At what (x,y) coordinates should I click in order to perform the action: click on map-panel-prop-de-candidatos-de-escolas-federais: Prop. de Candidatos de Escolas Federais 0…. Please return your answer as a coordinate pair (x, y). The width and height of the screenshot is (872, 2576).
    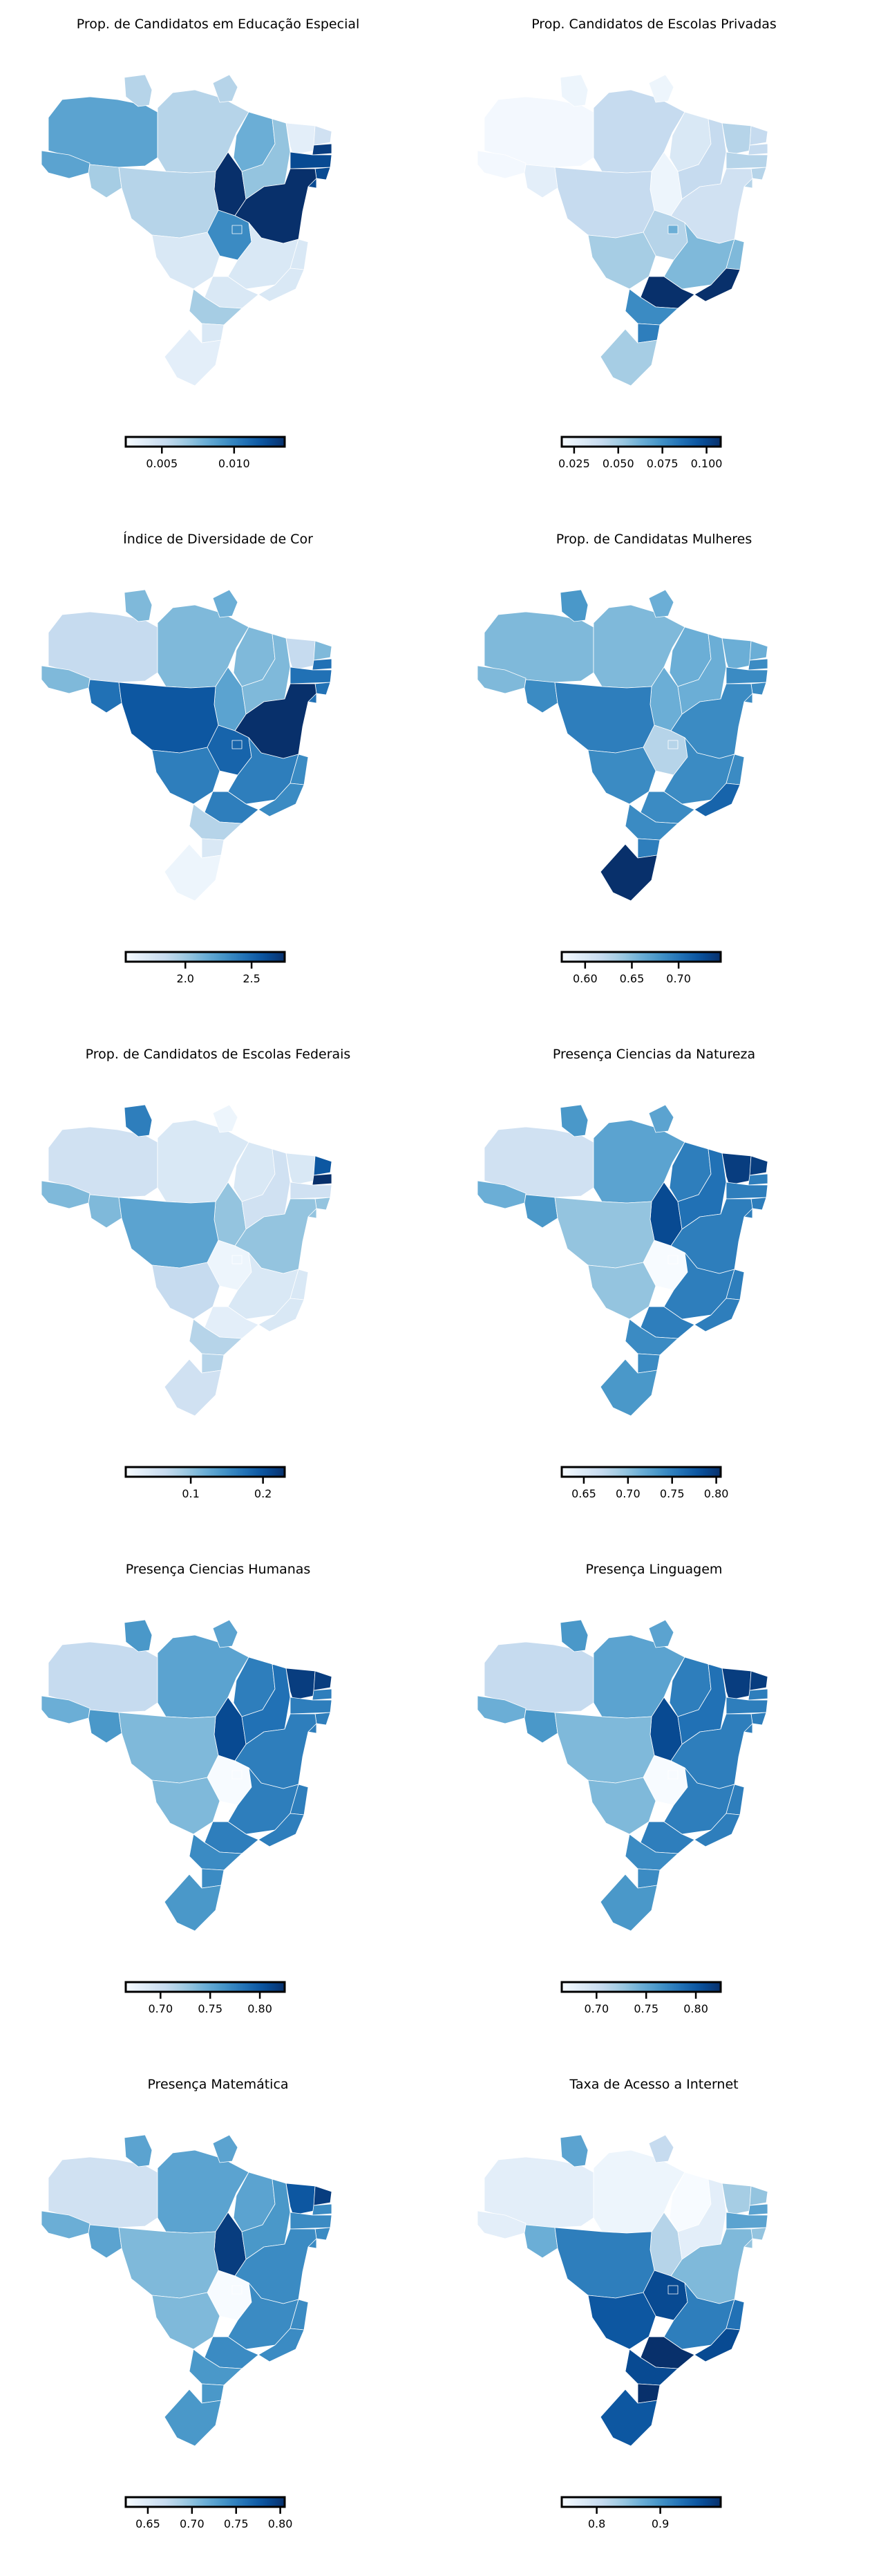
    Looking at the image, I should click on (218, 1287).